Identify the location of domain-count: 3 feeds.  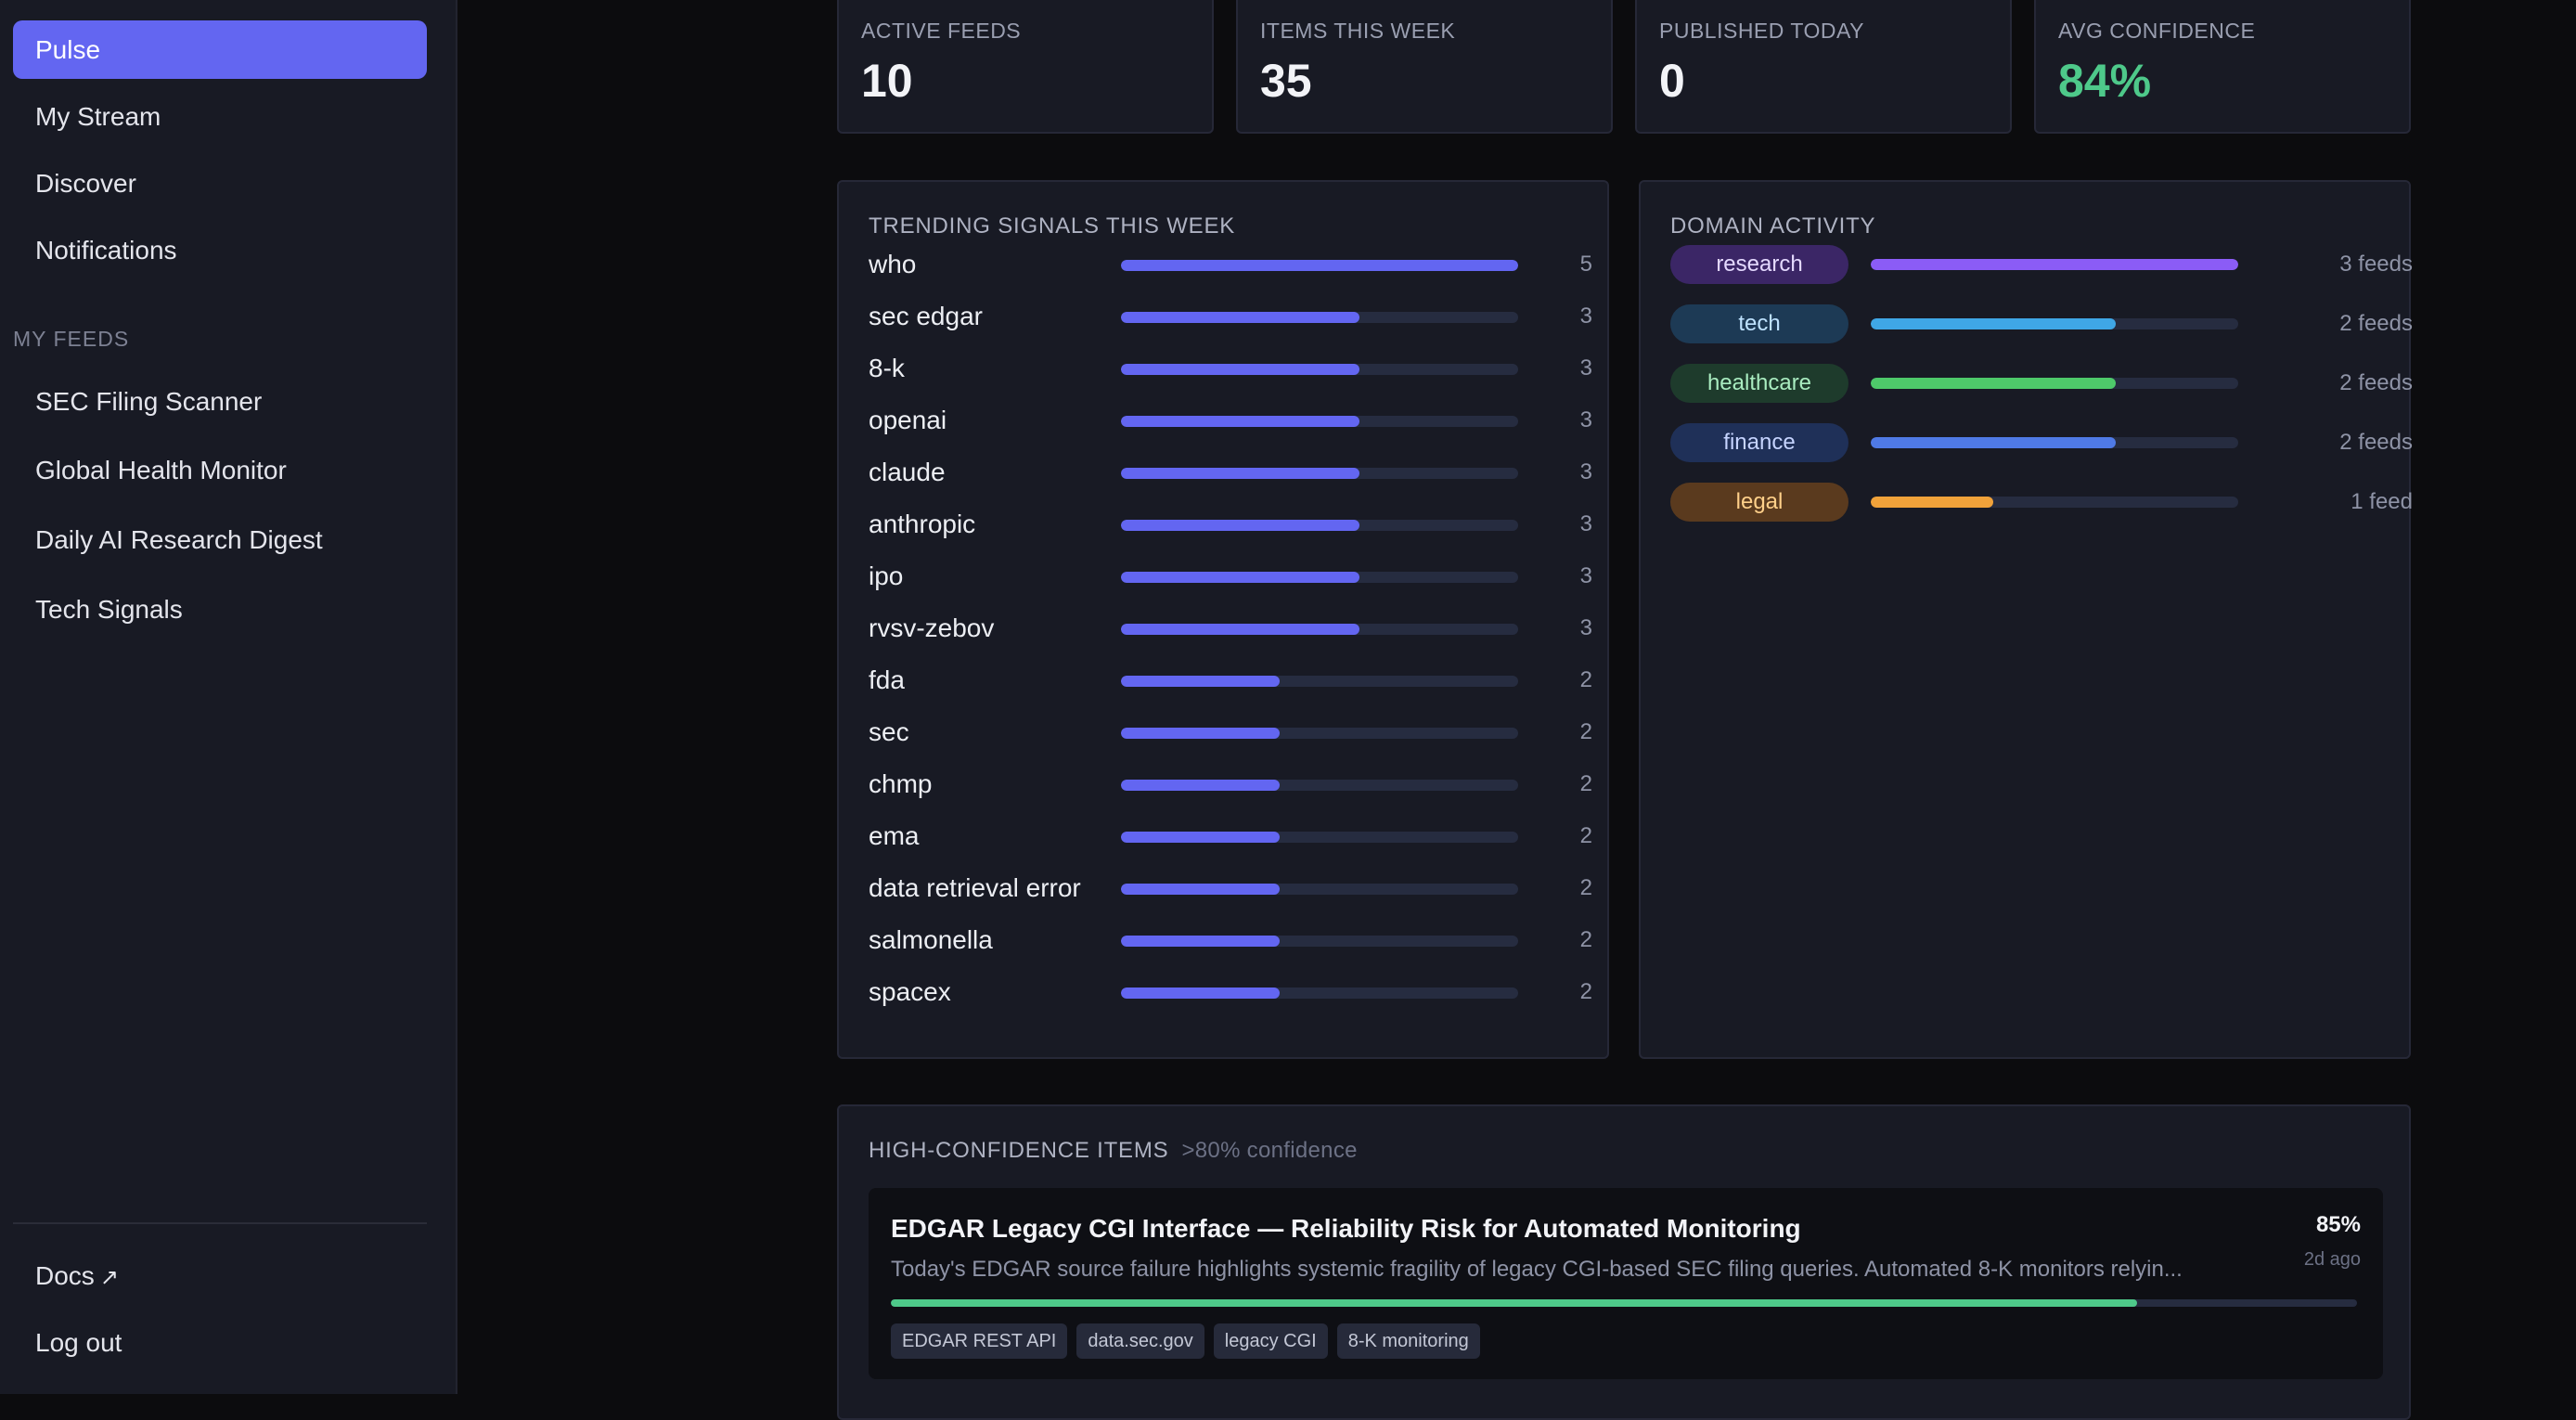
(2376, 264).